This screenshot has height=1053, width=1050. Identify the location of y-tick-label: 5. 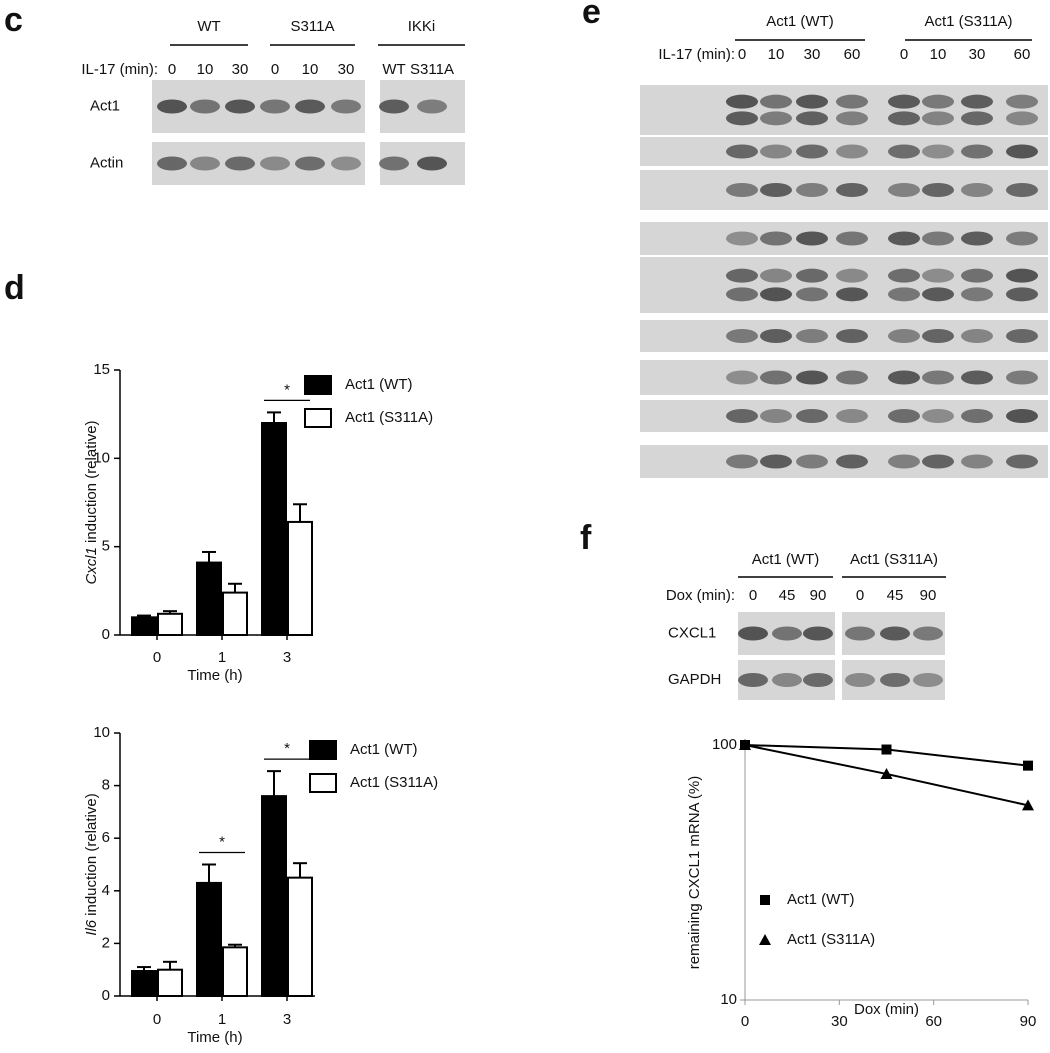
(106, 546).